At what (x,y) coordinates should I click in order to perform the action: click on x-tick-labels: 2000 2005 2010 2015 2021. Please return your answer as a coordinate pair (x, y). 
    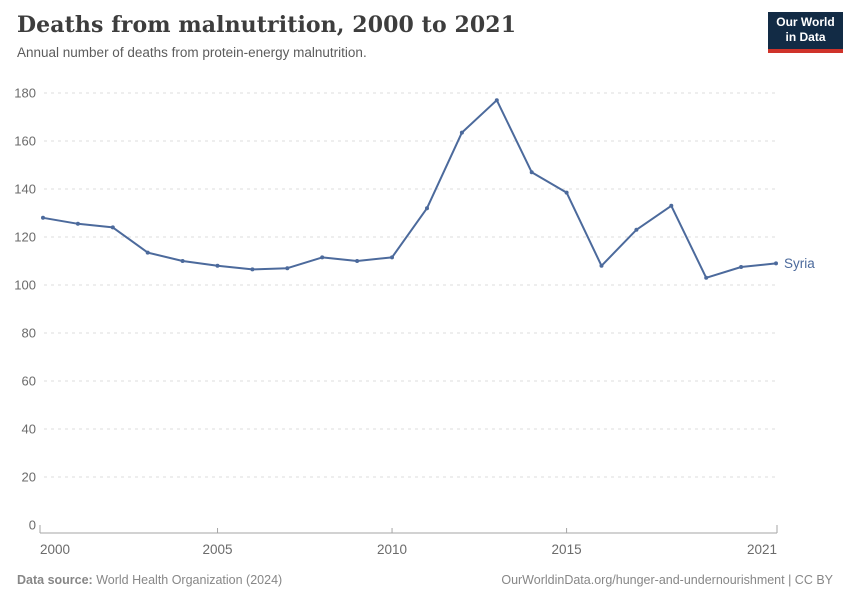
    Looking at the image, I should click on (408, 549).